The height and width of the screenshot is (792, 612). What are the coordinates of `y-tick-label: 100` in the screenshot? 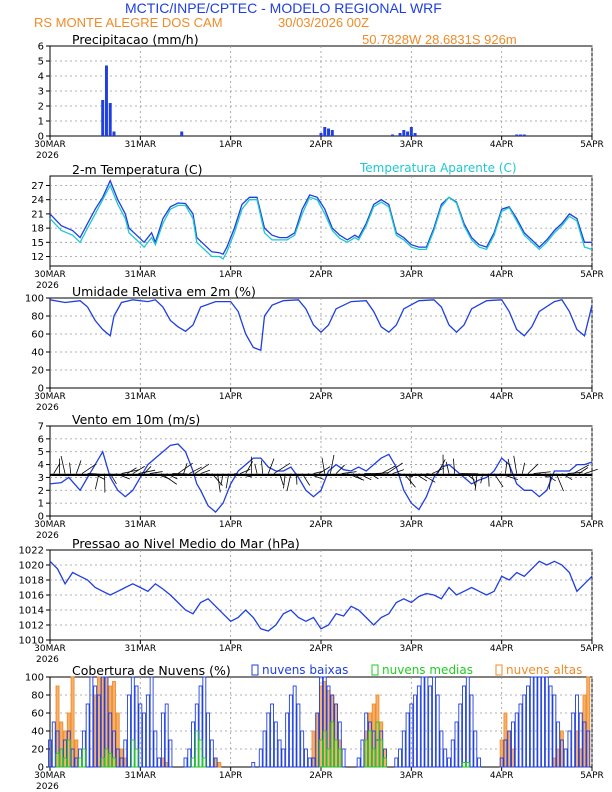 It's located at (34, 678).